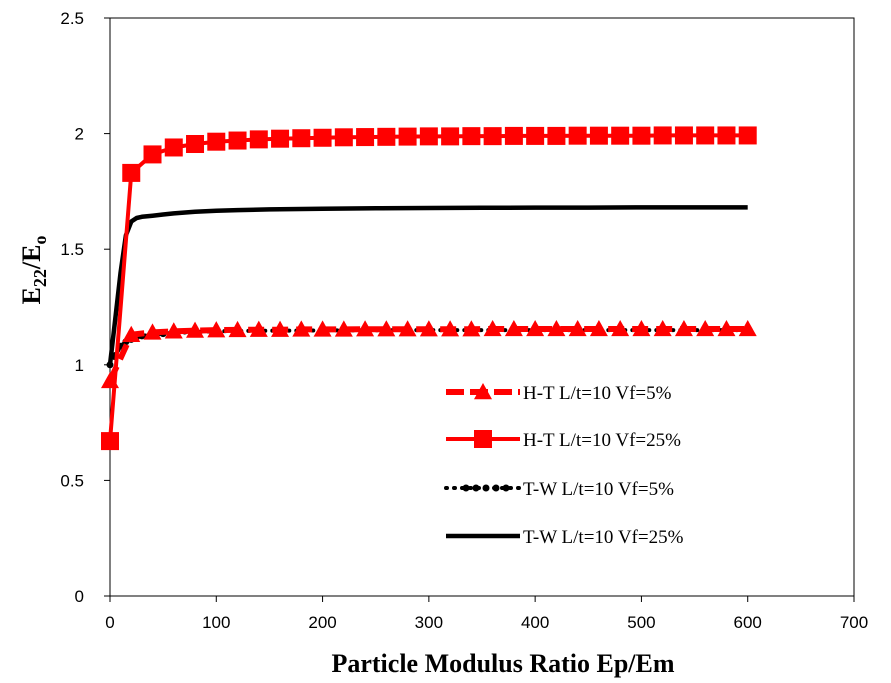 This screenshot has height=683, width=891. Describe the element at coordinates (109, 622) in the screenshot. I see `x-tick-label: 0` at that location.